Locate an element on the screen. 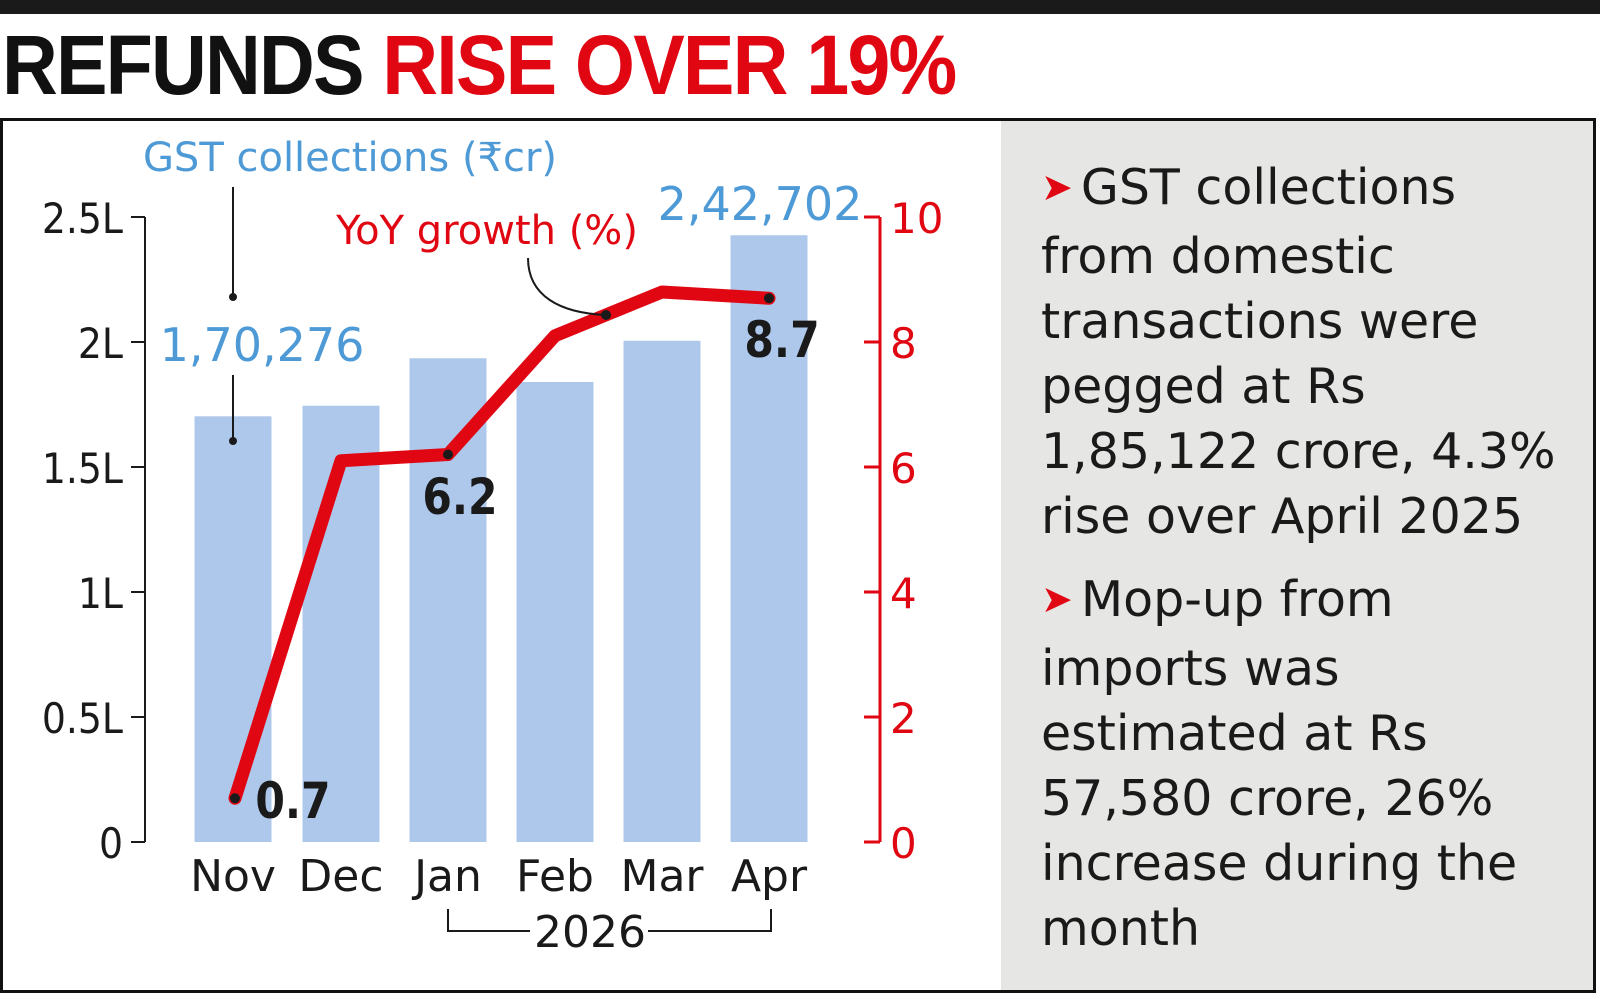 The image size is (1600, 999). legend-gst-collections: GST collections (₹cr) is located at coordinates (350, 158).